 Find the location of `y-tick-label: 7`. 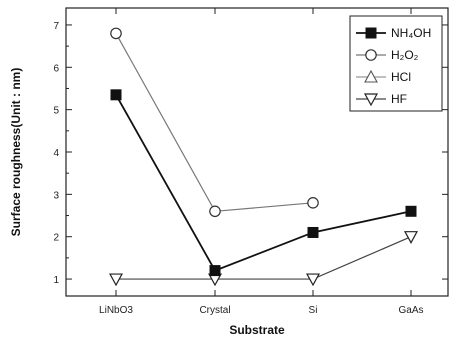

y-tick-label: 7 is located at coordinates (56, 26).